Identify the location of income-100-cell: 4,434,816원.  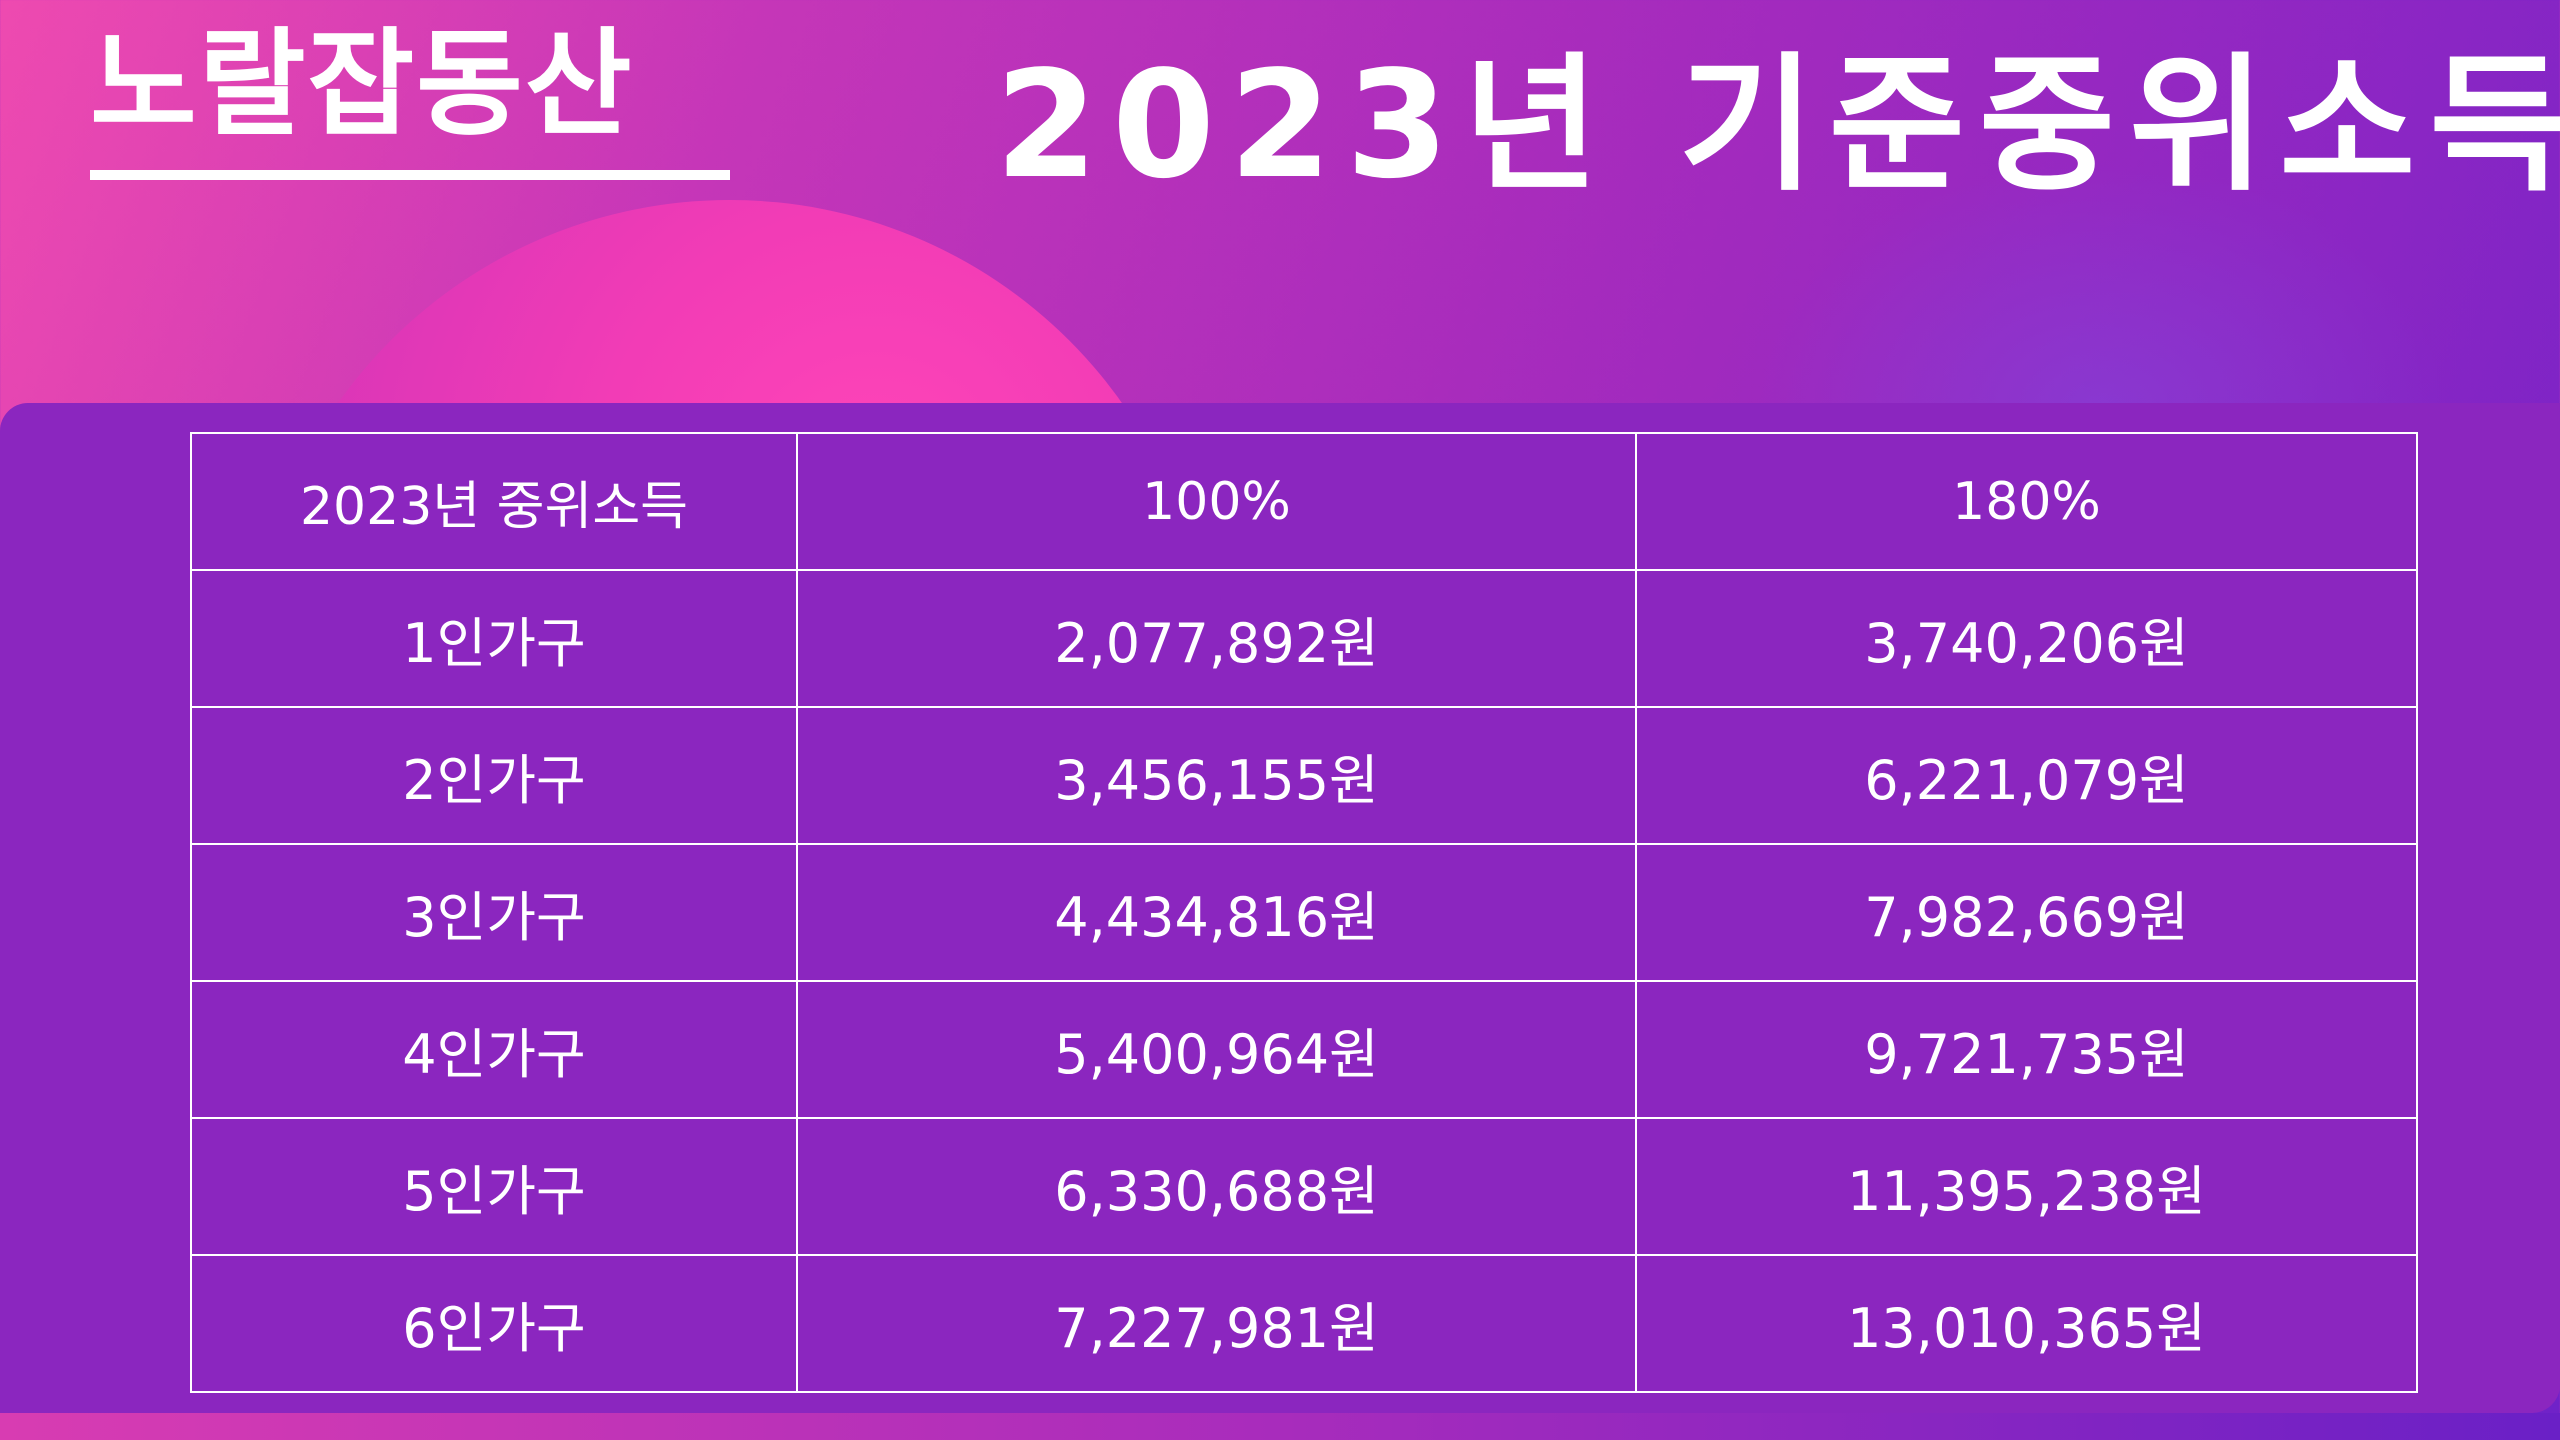
(1216, 912).